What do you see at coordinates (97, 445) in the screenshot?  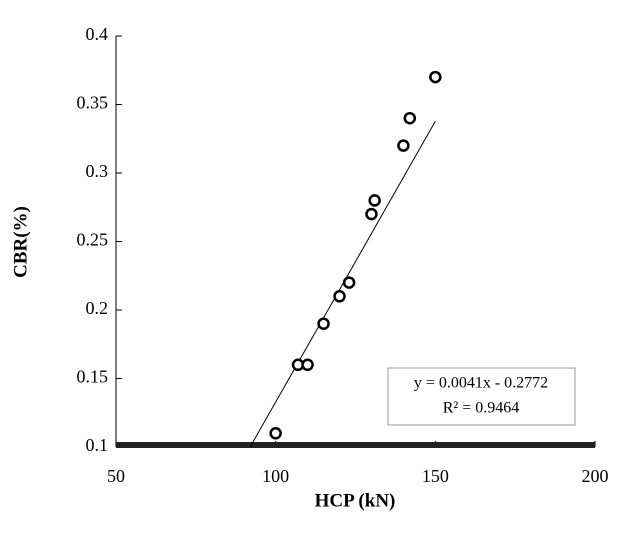 I see `y-tick-label: 0.1` at bounding box center [97, 445].